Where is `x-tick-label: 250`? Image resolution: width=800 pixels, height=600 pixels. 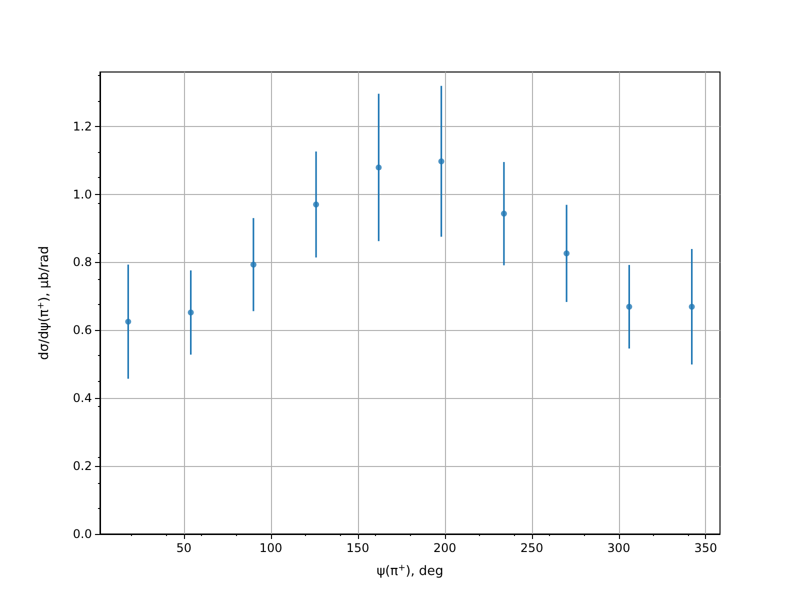 x-tick-label: 250 is located at coordinates (532, 548).